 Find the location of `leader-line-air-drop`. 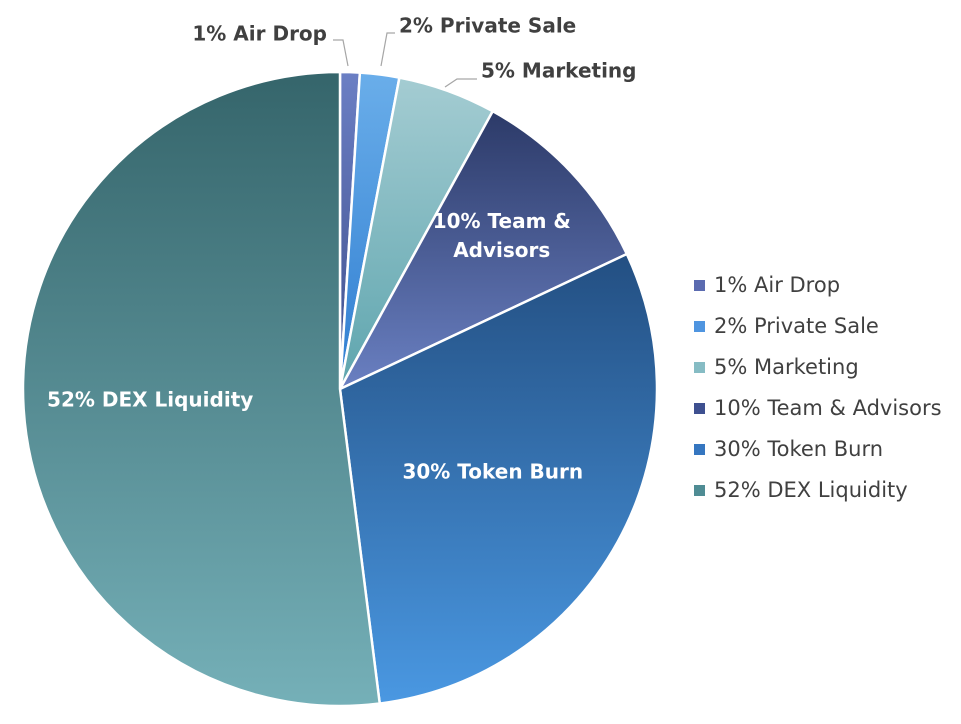

leader-line-air-drop is located at coordinates (341, 53).